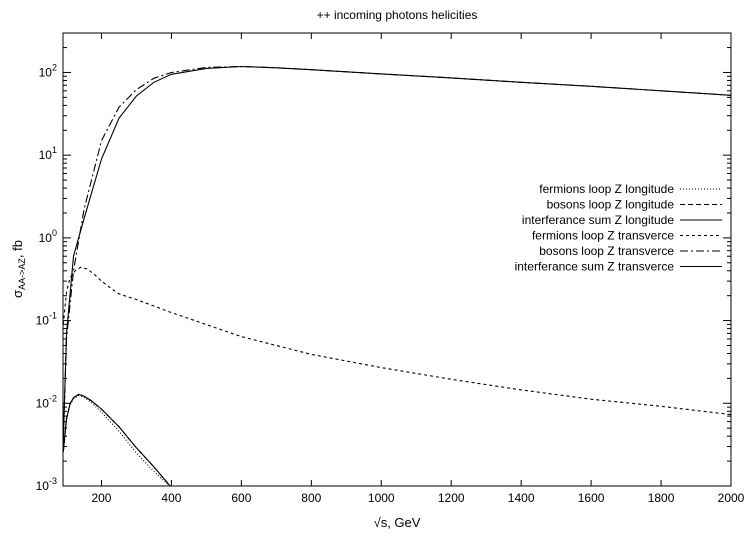 The image size is (756, 537). Describe the element at coordinates (101, 498) in the screenshot. I see `x-tick-label: 200` at that location.